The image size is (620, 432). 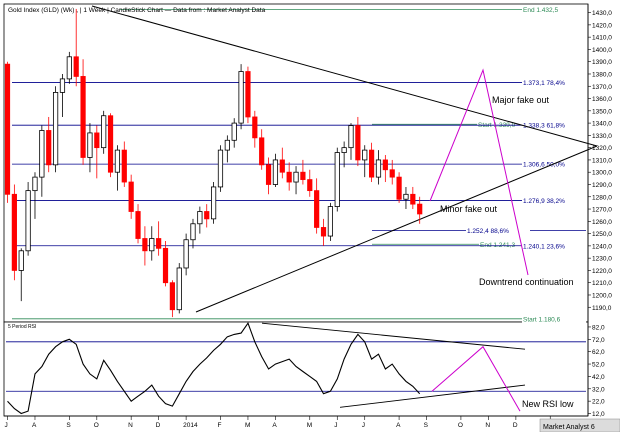 What do you see at coordinates (426, 425) in the screenshot?
I see `x-tick-label: S` at bounding box center [426, 425].